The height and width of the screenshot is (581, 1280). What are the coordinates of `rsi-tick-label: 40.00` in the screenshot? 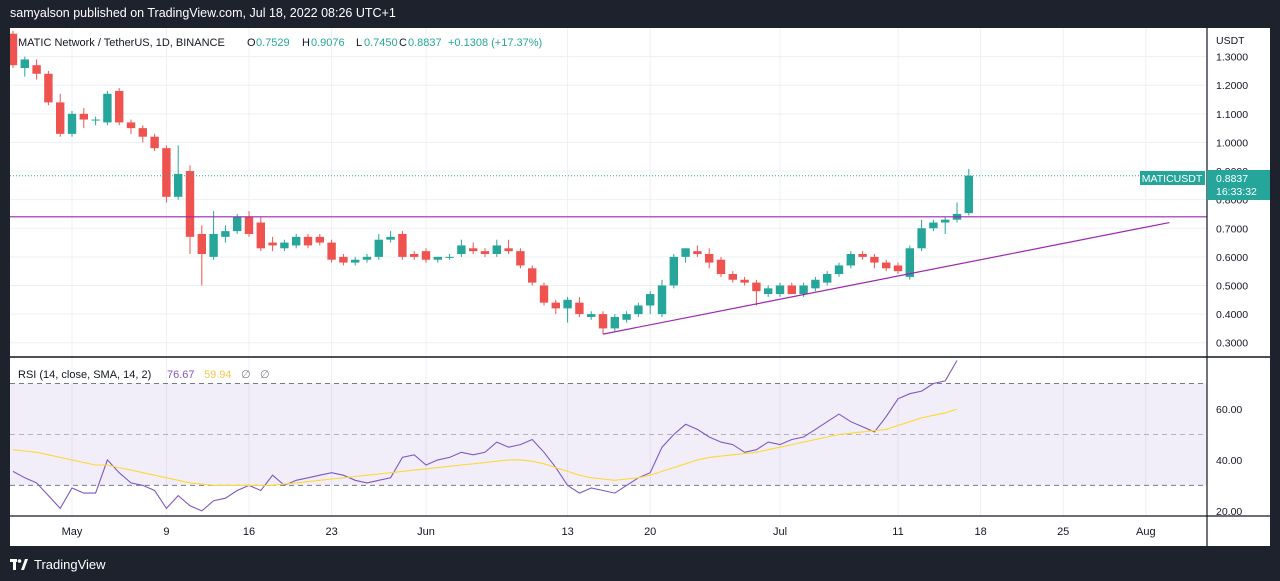 It's located at (1229, 461).